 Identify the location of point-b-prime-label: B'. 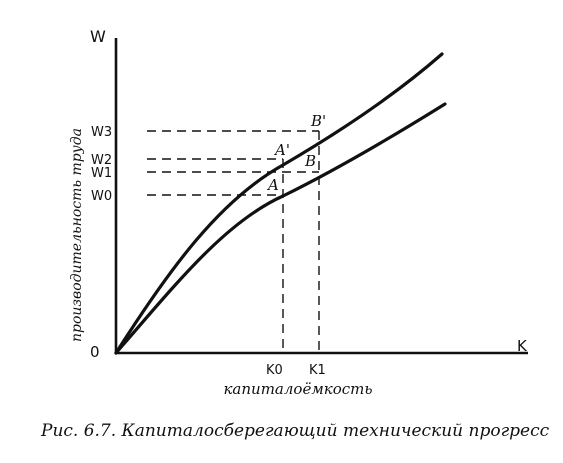
(318, 121).